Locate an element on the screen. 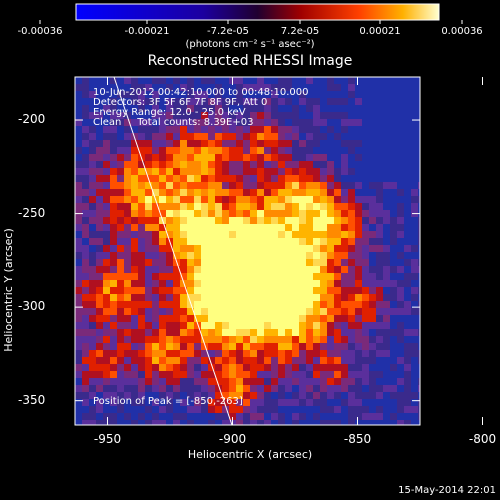  x-tick-label: -950 is located at coordinates (107, 439).